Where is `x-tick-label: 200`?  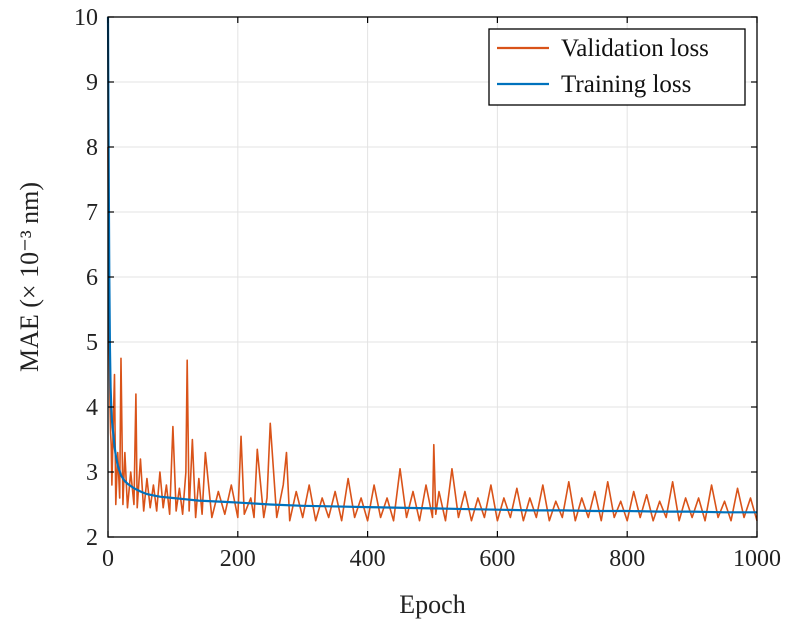
x-tick-label: 200 is located at coordinates (238, 559).